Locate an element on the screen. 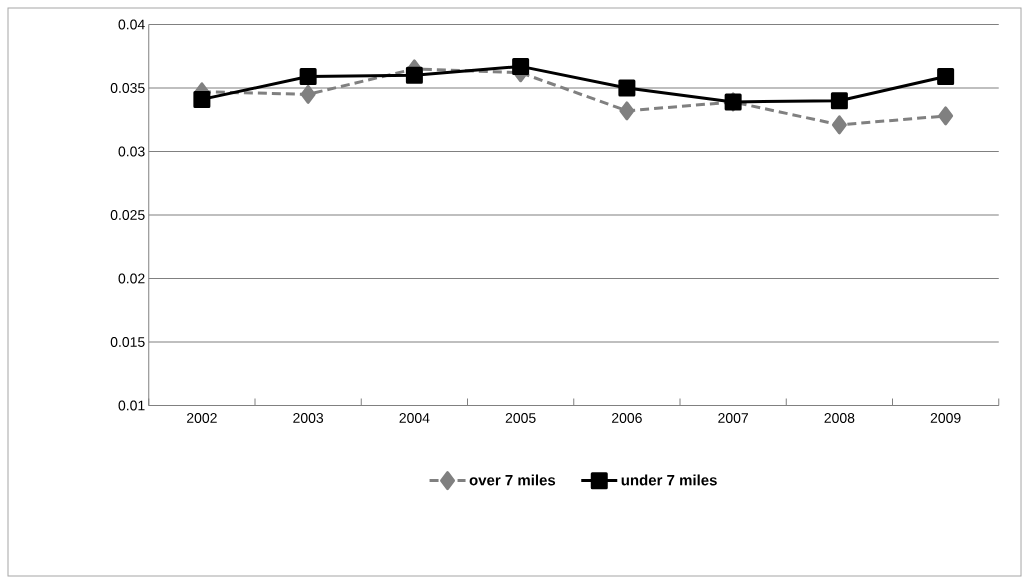 The image size is (1025, 582). y-tick-label: 0.015 is located at coordinates (127, 342).